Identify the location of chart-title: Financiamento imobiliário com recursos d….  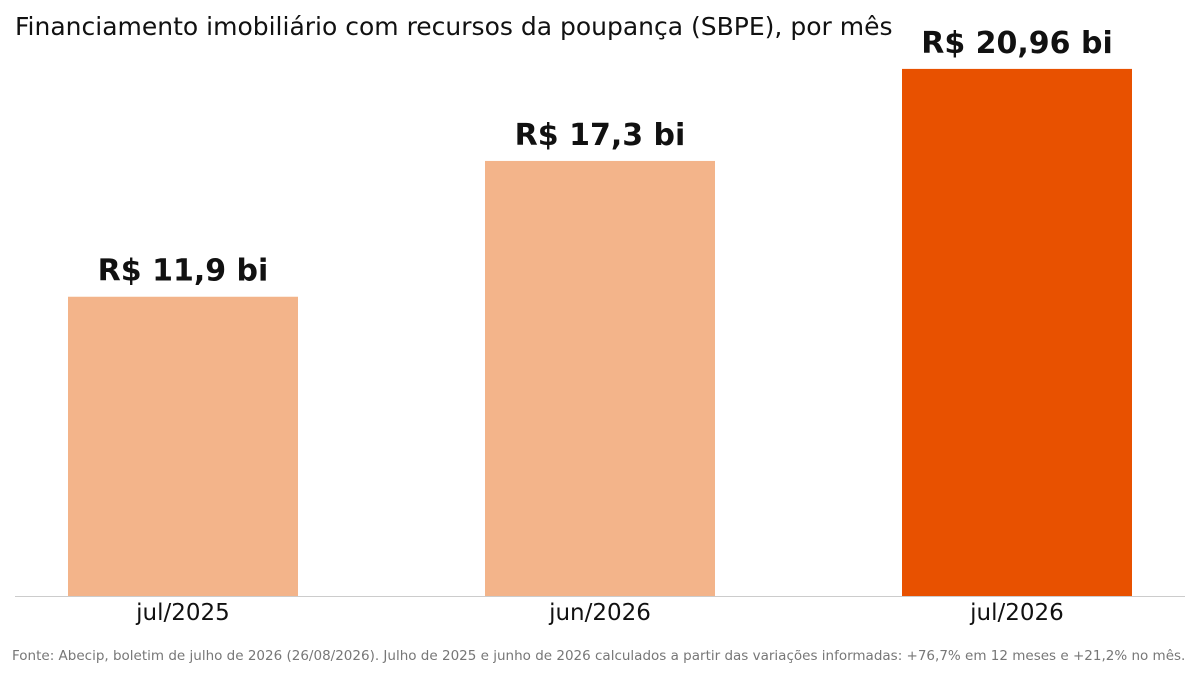
(454, 26).